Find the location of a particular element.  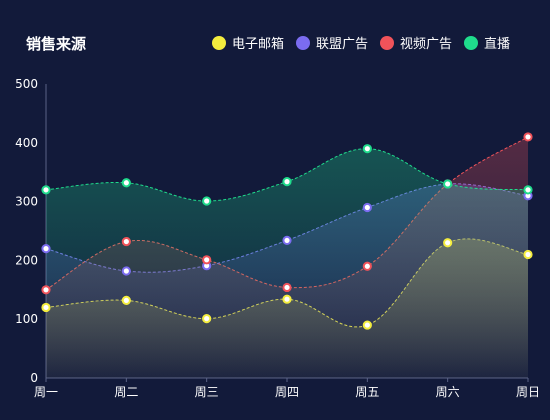

legend-label: 视频广告 is located at coordinates (425, 44).